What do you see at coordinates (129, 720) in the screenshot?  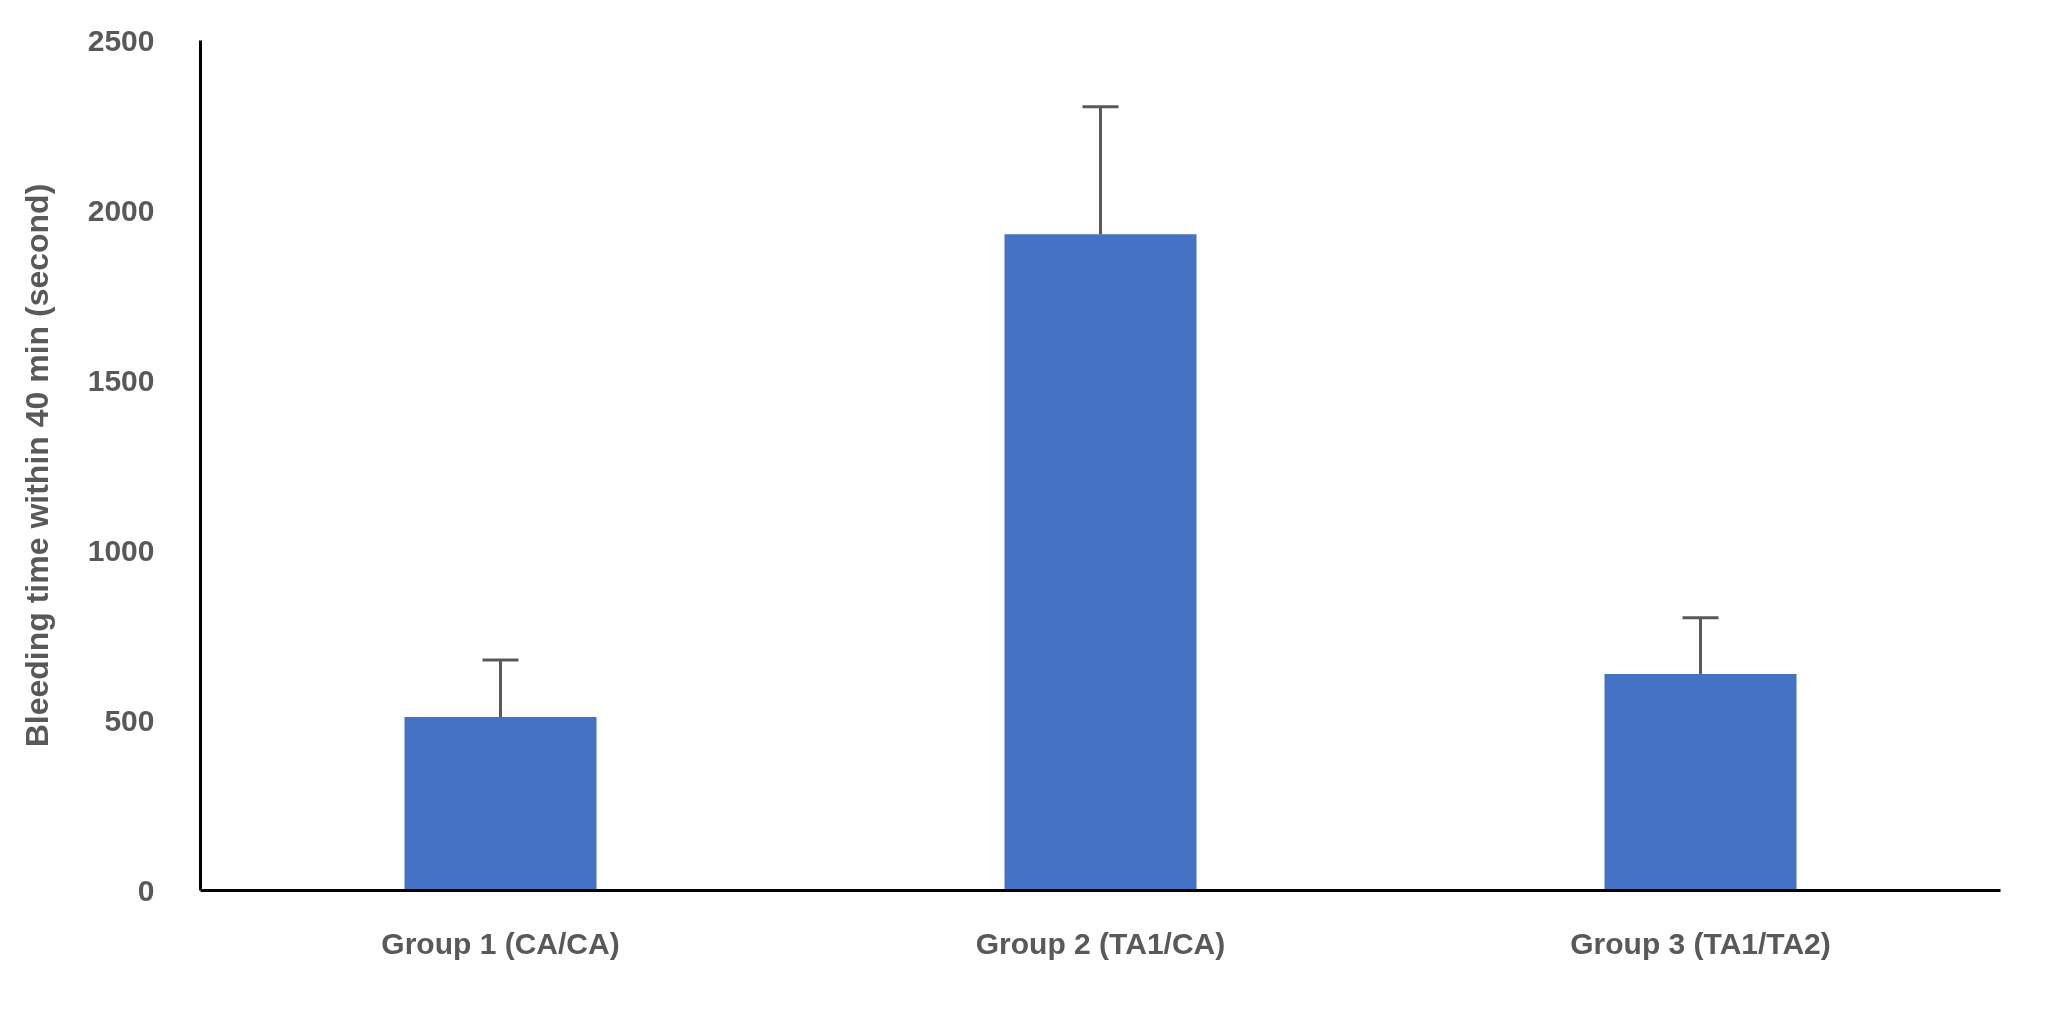 I see `y-tick-label: 500` at bounding box center [129, 720].